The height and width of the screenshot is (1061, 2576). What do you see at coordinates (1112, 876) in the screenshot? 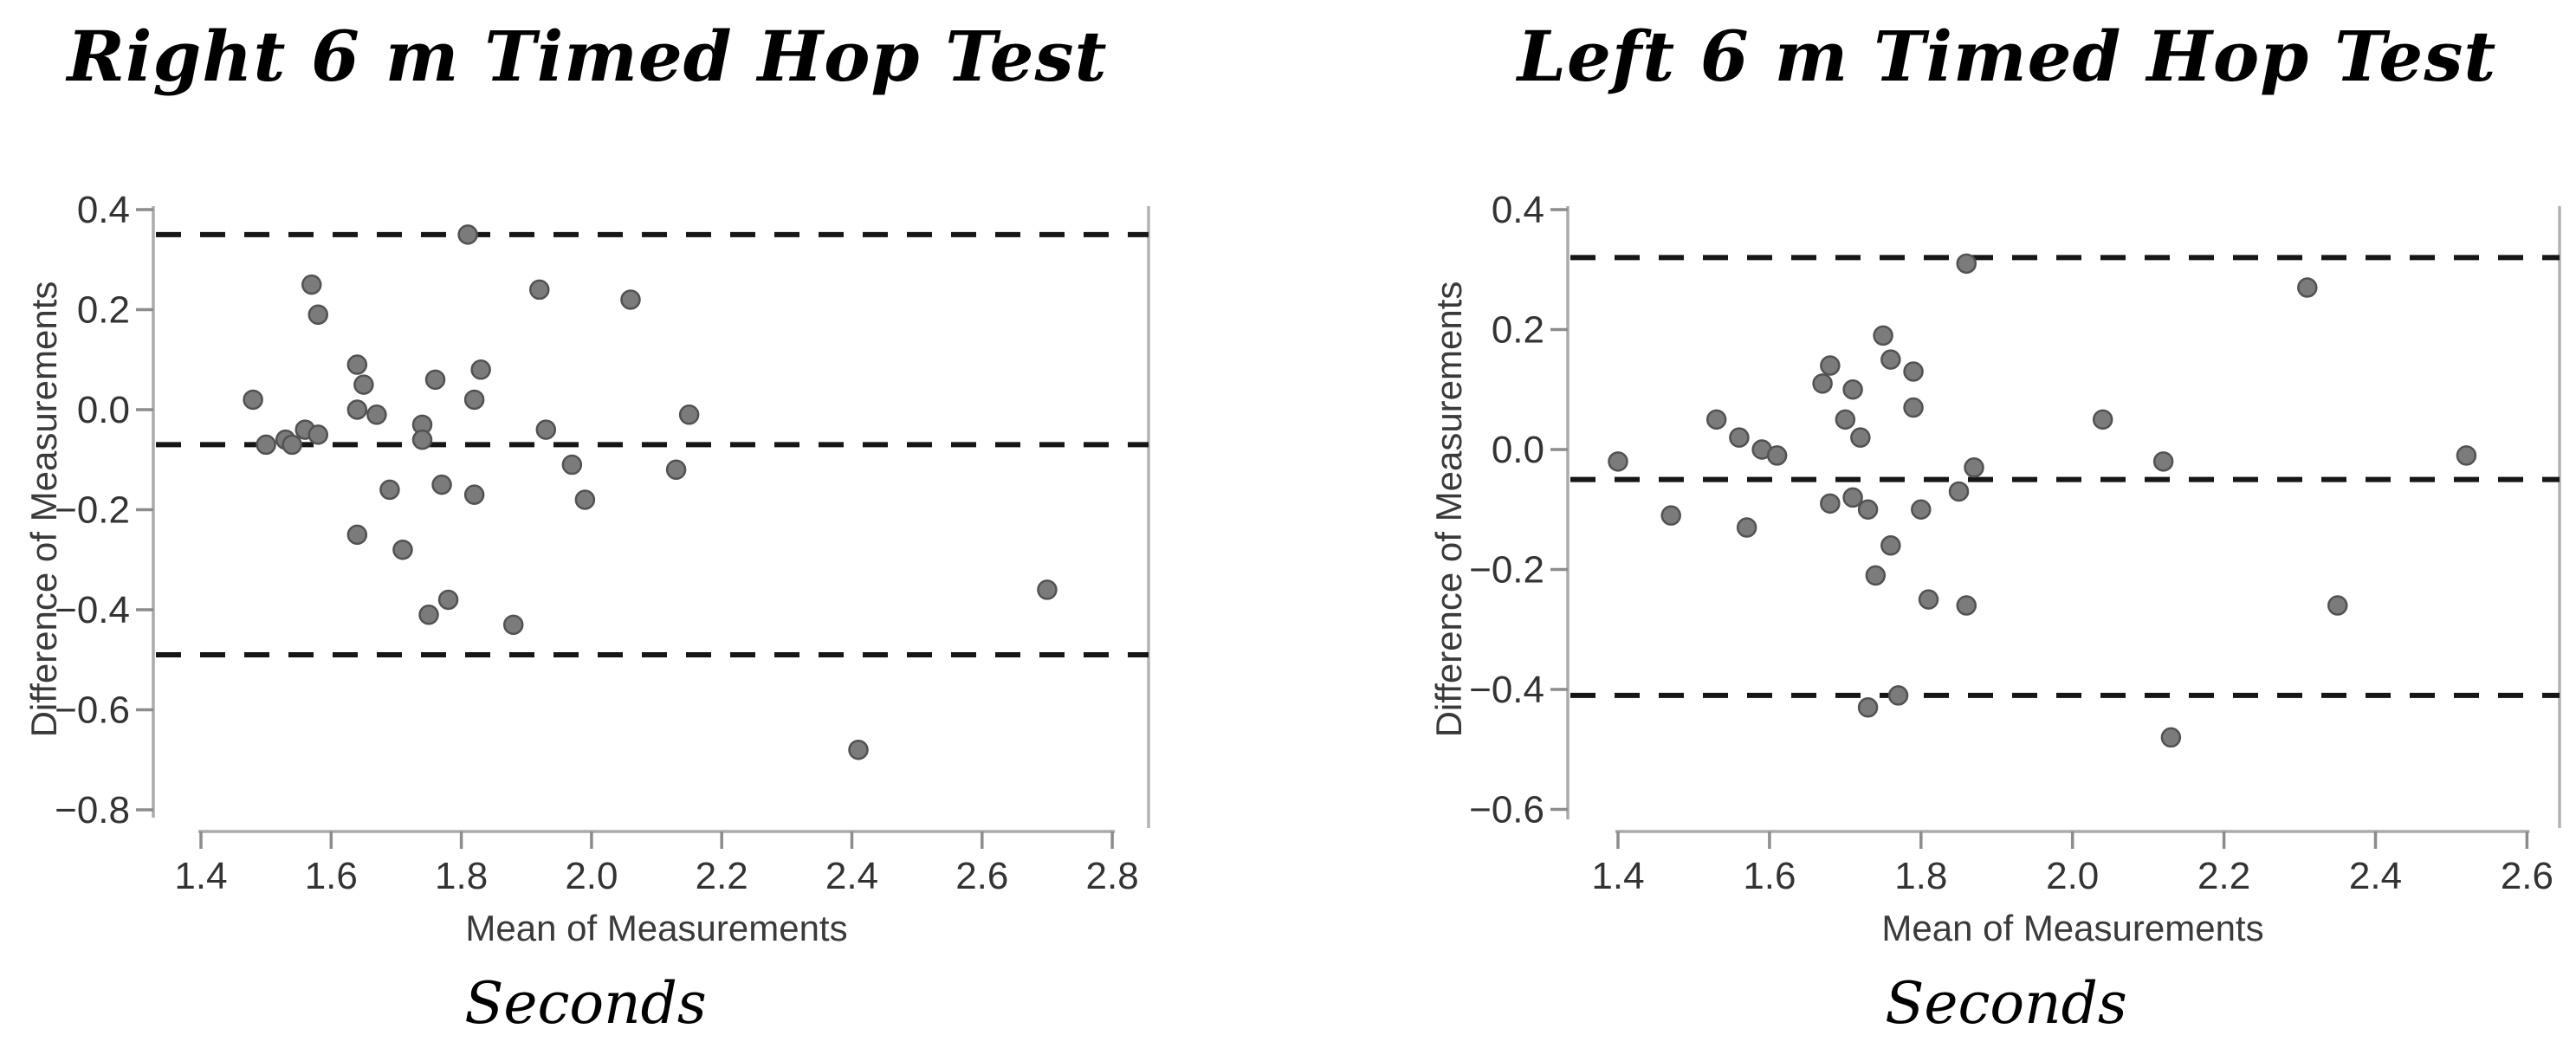
I see `x-tick-label: 2.8` at bounding box center [1112, 876].